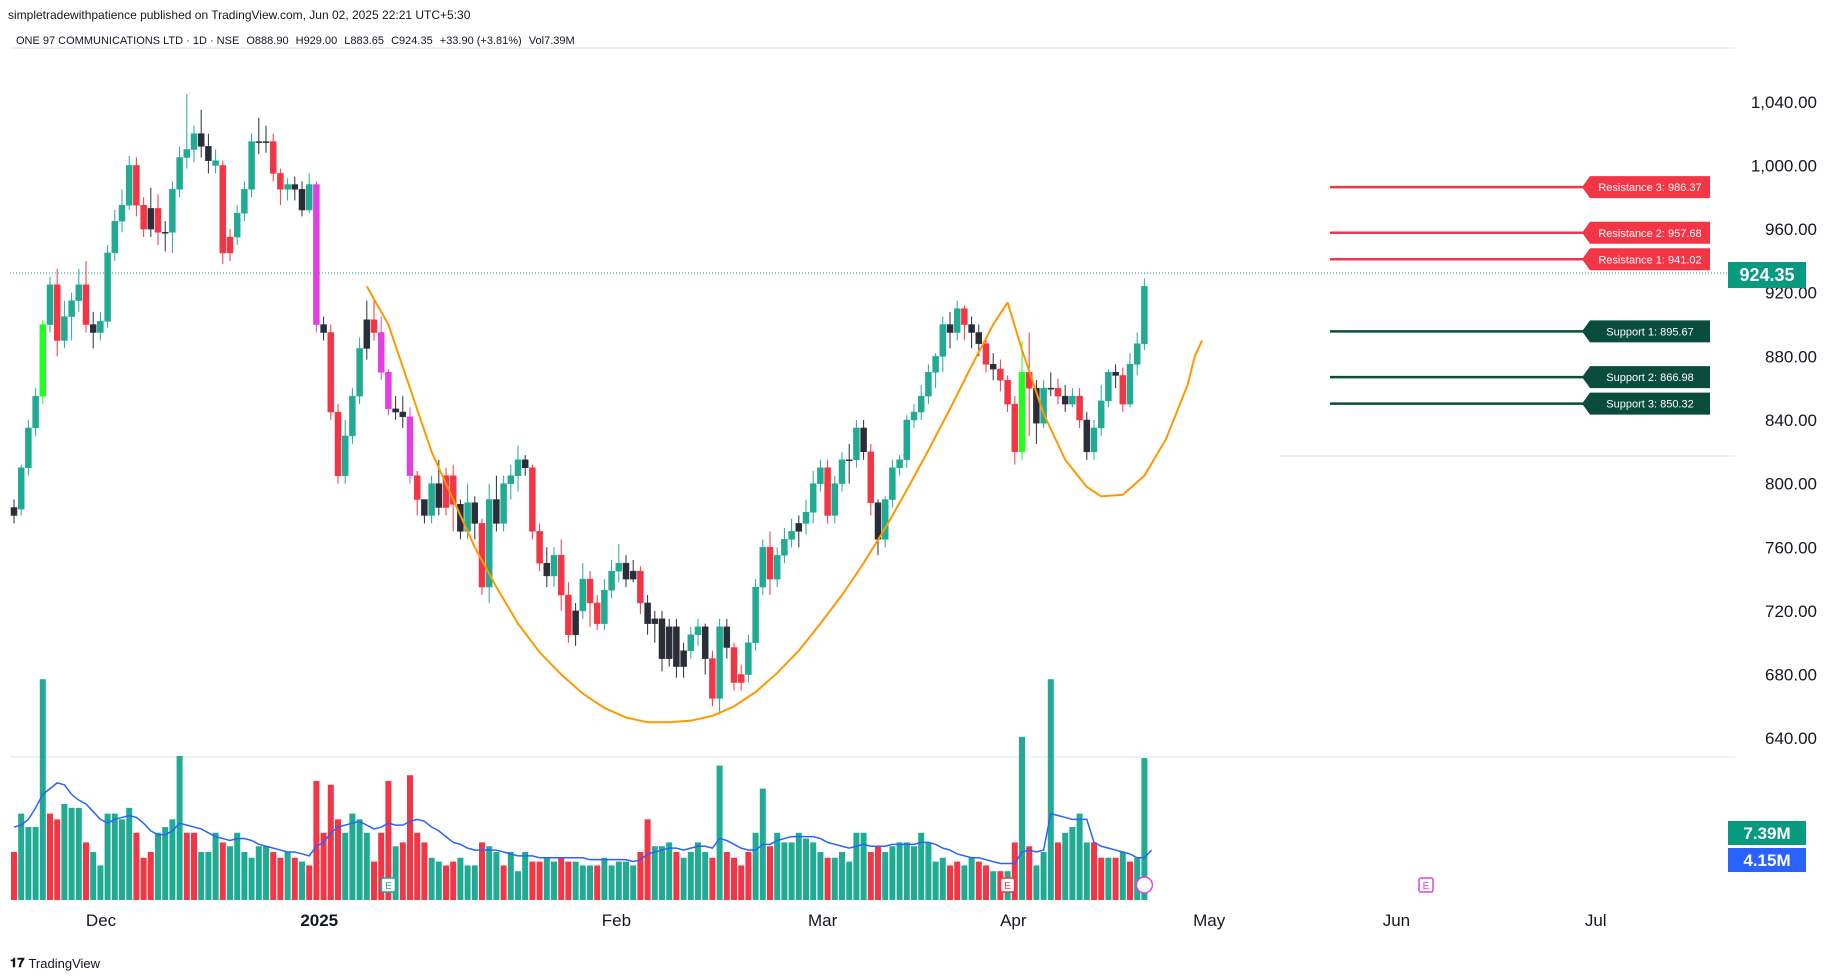  What do you see at coordinates (583, 823) in the screenshot?
I see `volume-ma` at bounding box center [583, 823].